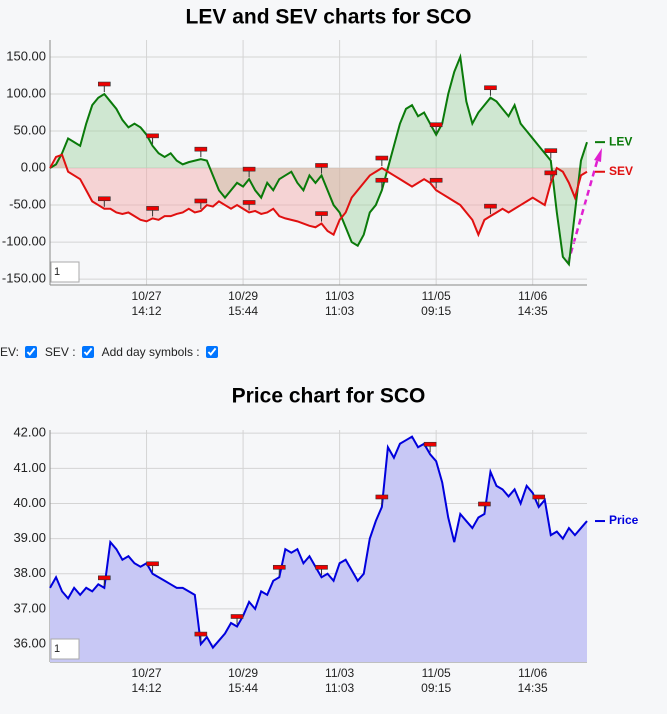 This screenshot has height=714, width=667. I want to click on y-tick-label: -150.00, so click(24, 278).